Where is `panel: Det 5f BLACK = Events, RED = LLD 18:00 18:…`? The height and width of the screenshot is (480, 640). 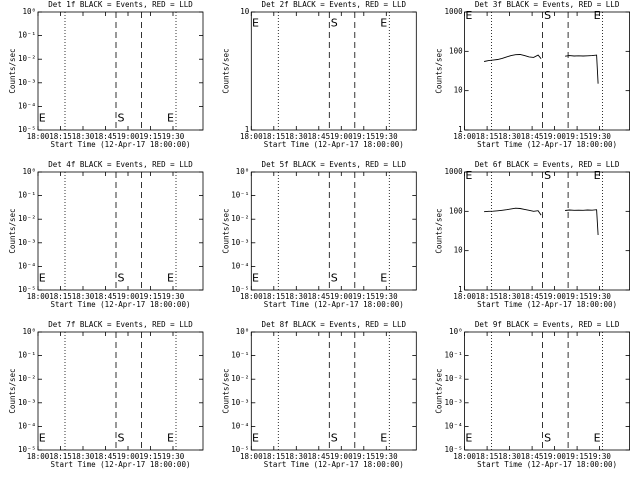 panel: Det 5f BLACK = Events, RED = LLD 18:00 18:… is located at coordinates (319, 234).